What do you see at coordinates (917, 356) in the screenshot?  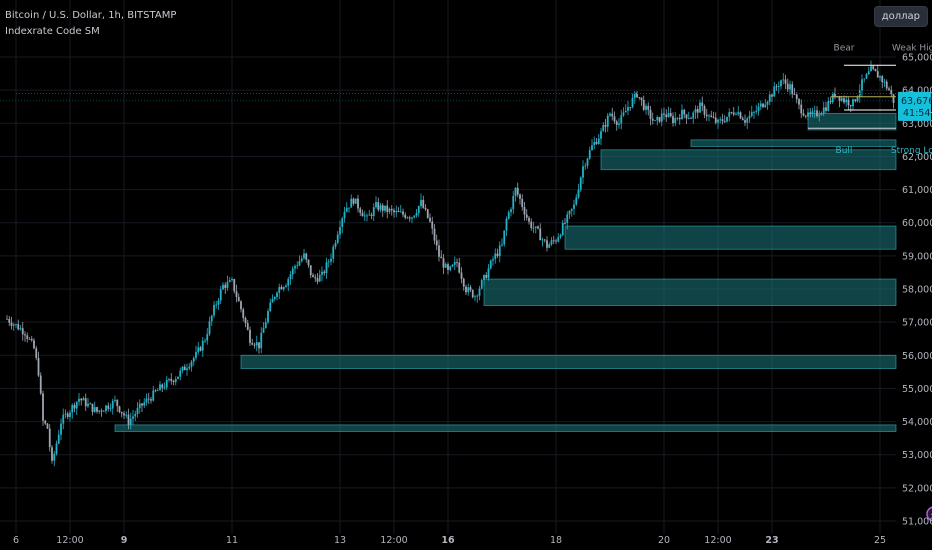 I see `y-tick-label: 56,000` at bounding box center [917, 356].